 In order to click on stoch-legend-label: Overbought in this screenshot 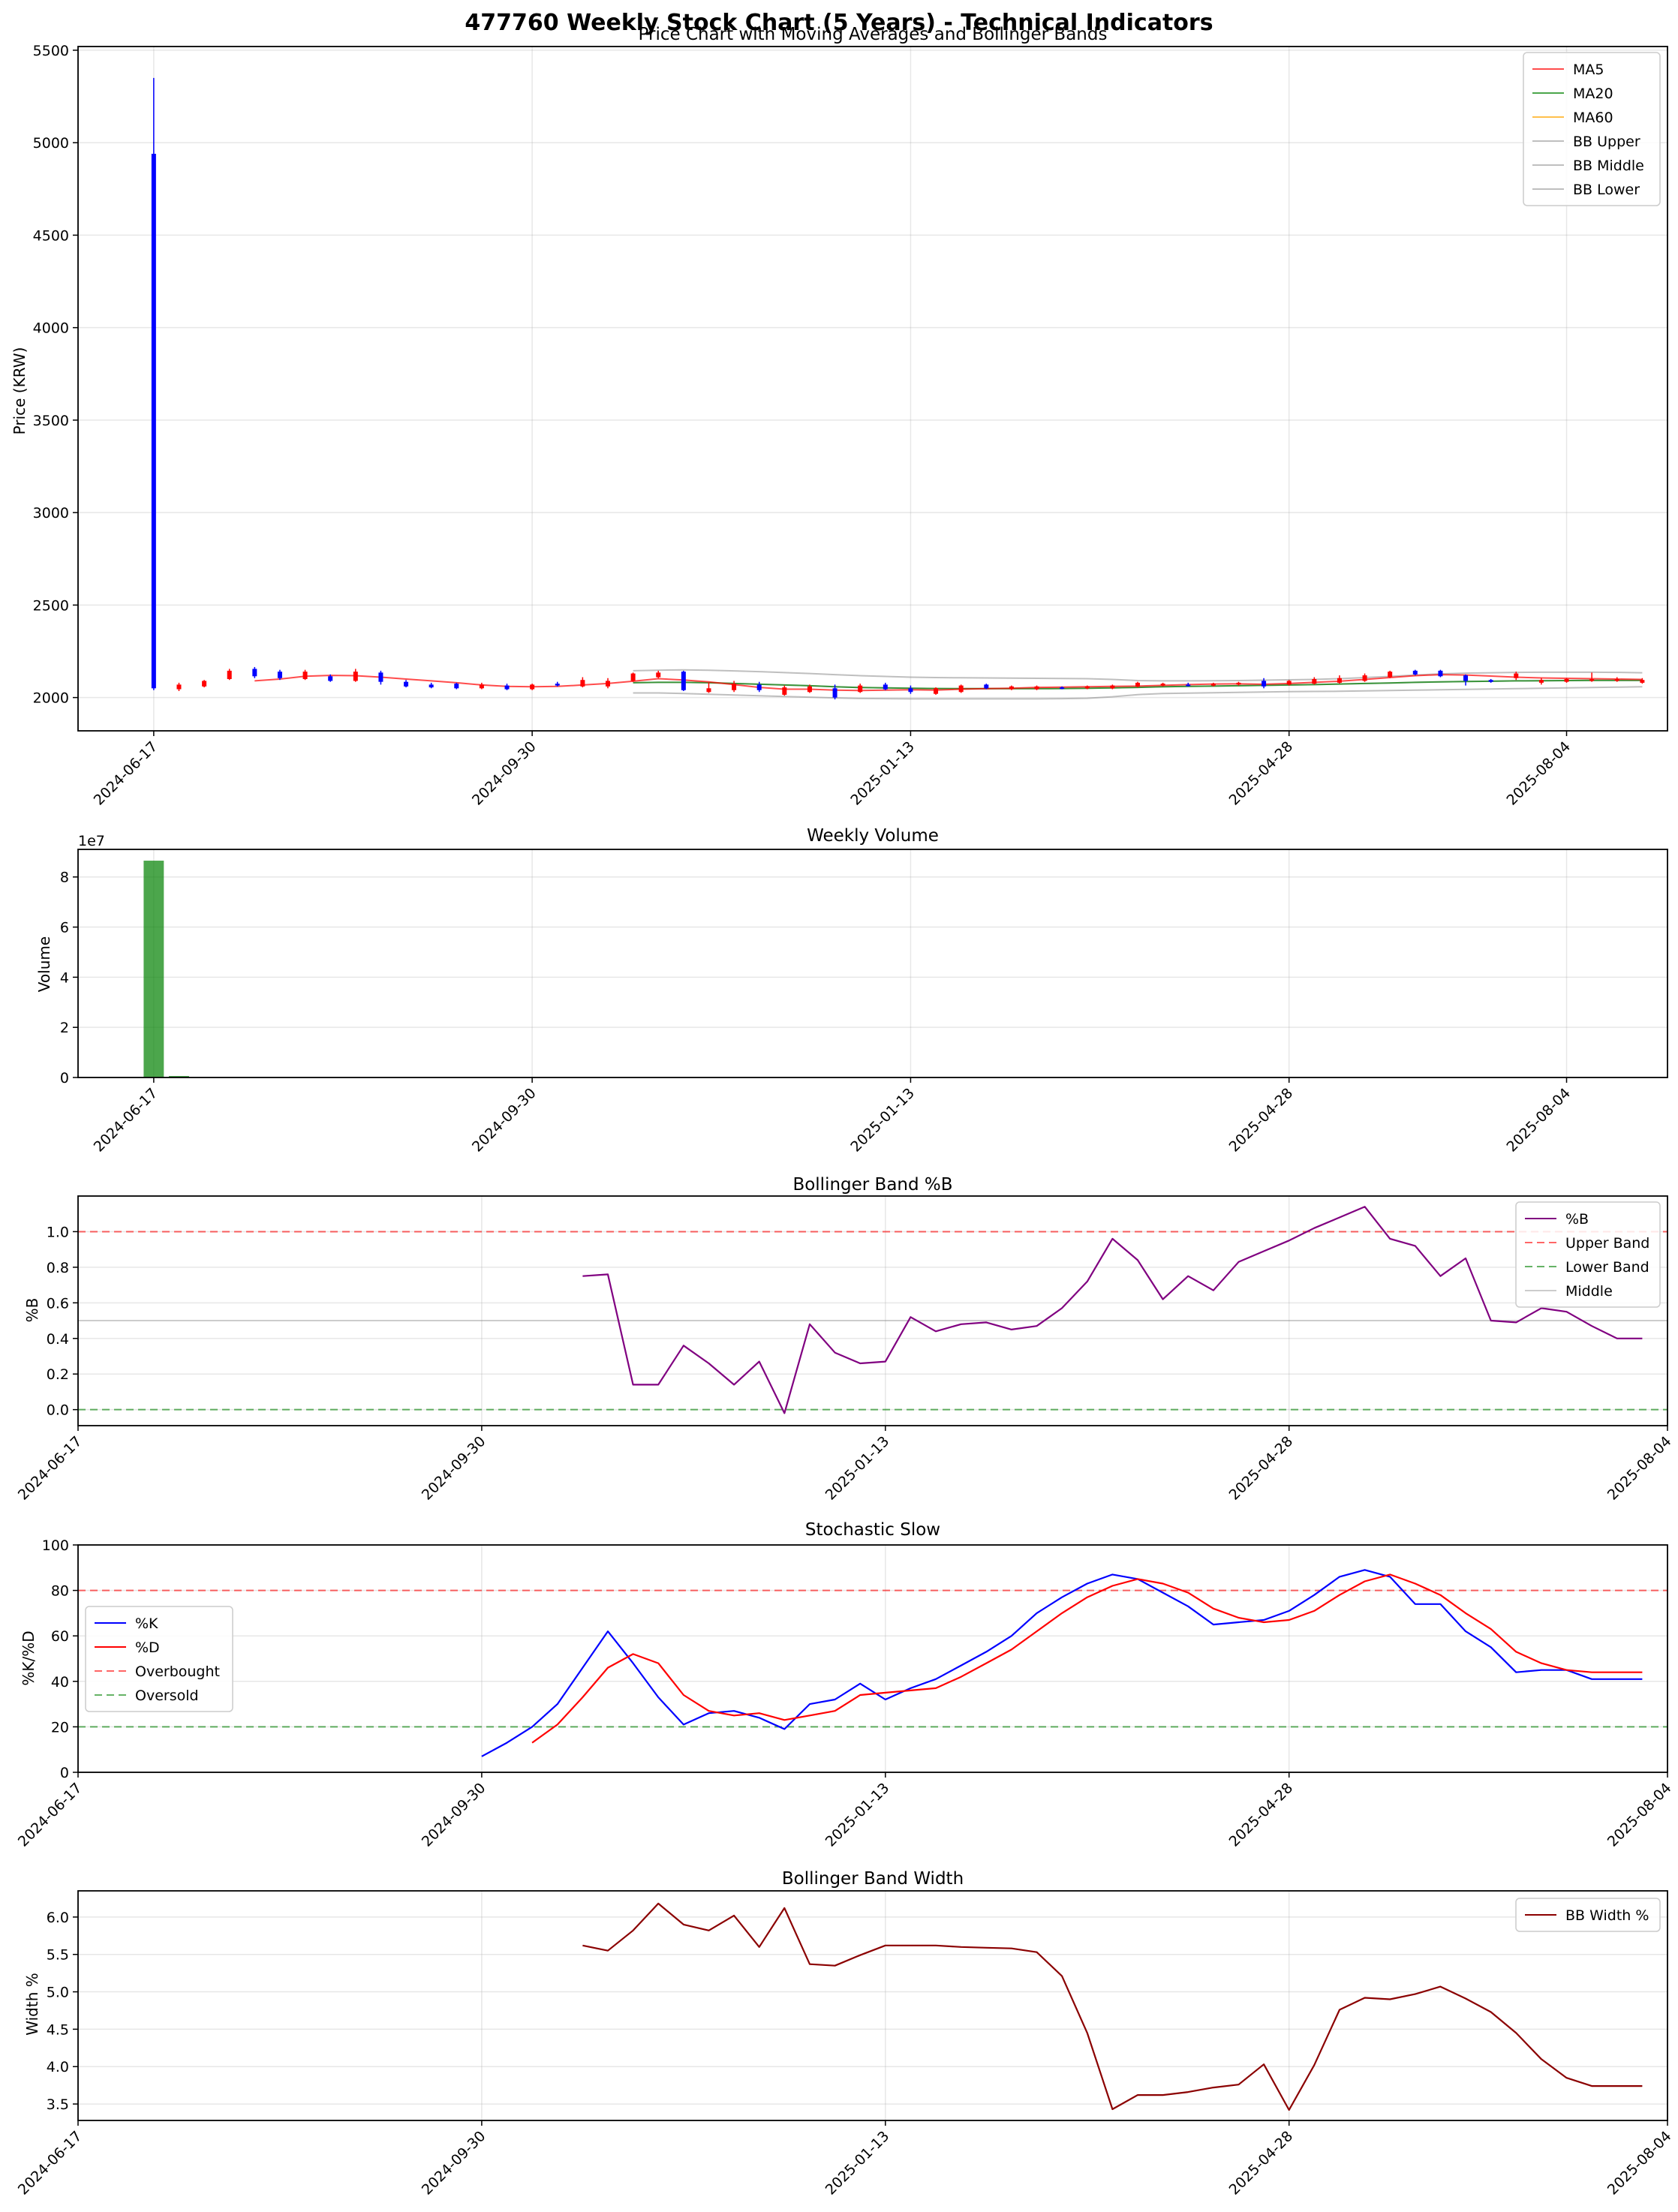, I will do `click(178, 1672)`.